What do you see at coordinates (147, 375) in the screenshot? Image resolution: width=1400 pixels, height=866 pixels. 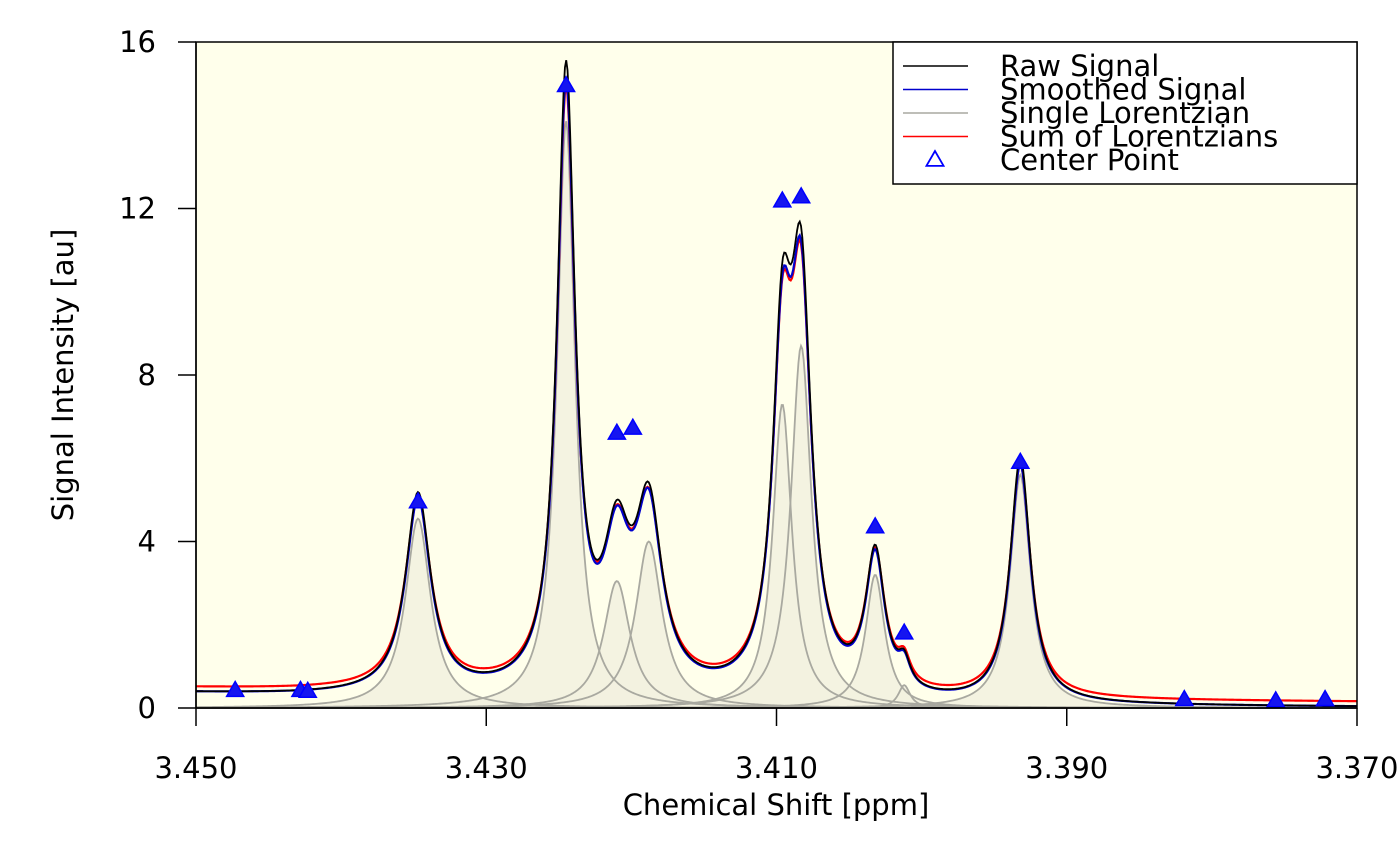 I see `y-tick-label: 8` at bounding box center [147, 375].